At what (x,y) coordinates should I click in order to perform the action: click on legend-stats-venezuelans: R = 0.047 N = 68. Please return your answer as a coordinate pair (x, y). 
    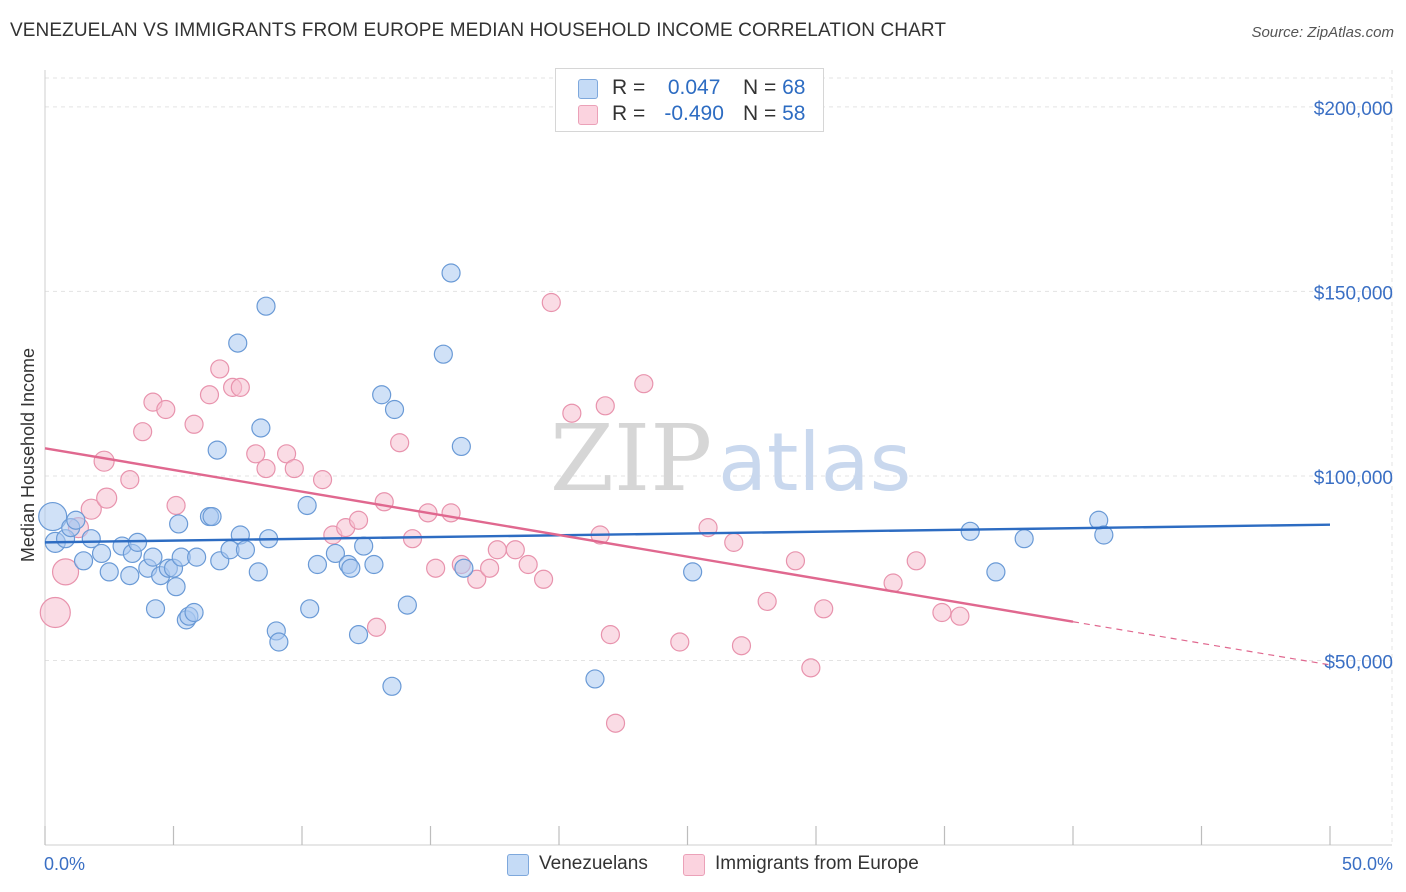
    Looking at the image, I should click on (708, 88).